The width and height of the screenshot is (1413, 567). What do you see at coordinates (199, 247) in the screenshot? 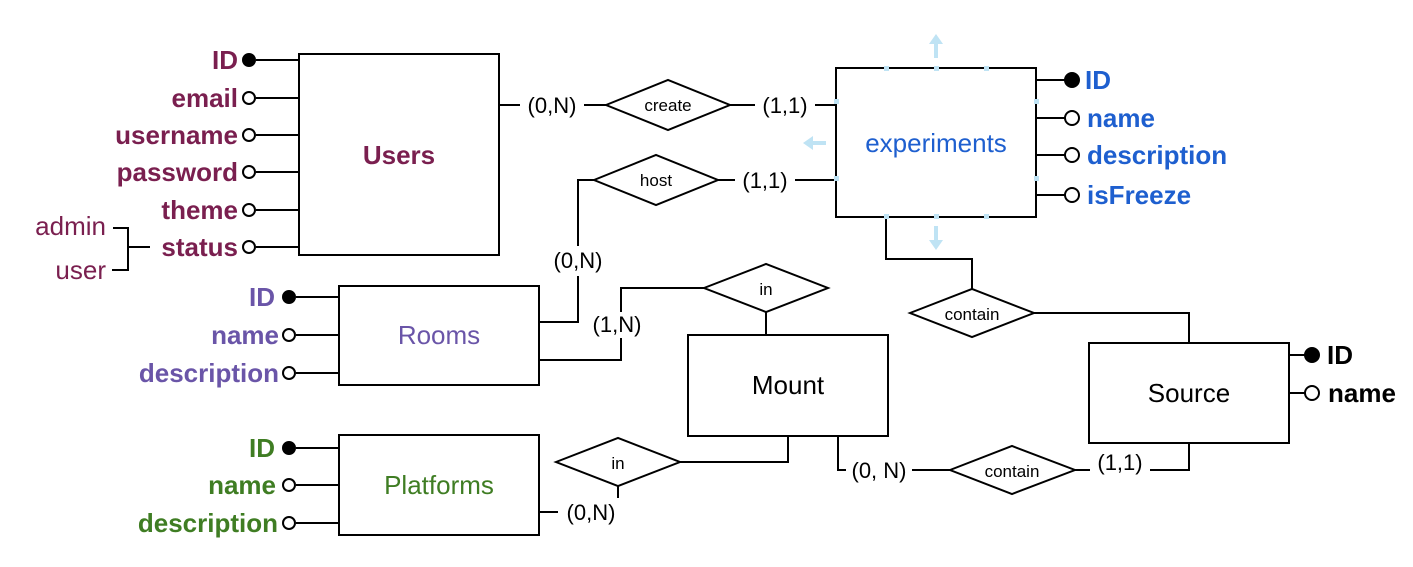
I see `users-attr-status: status` at bounding box center [199, 247].